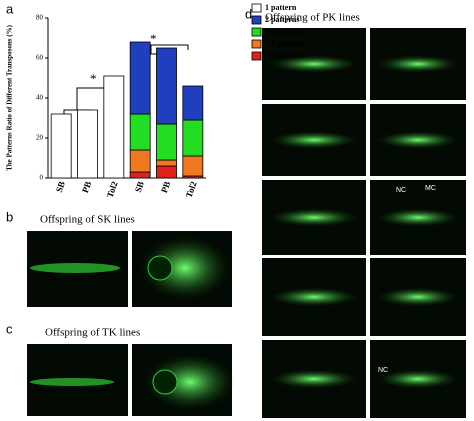 The height and width of the screenshot is (421, 474). Describe the element at coordinates (282, 19) in the screenshot. I see `legend-label: 2 patterns` at that location.